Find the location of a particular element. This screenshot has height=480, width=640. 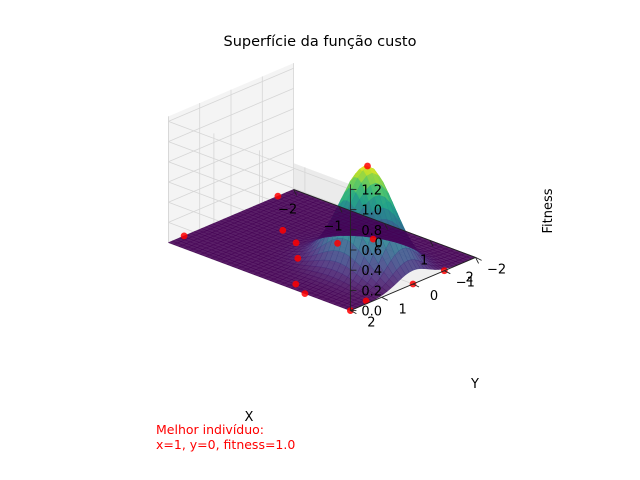

x-tick-label: 0 is located at coordinates (378, 243).